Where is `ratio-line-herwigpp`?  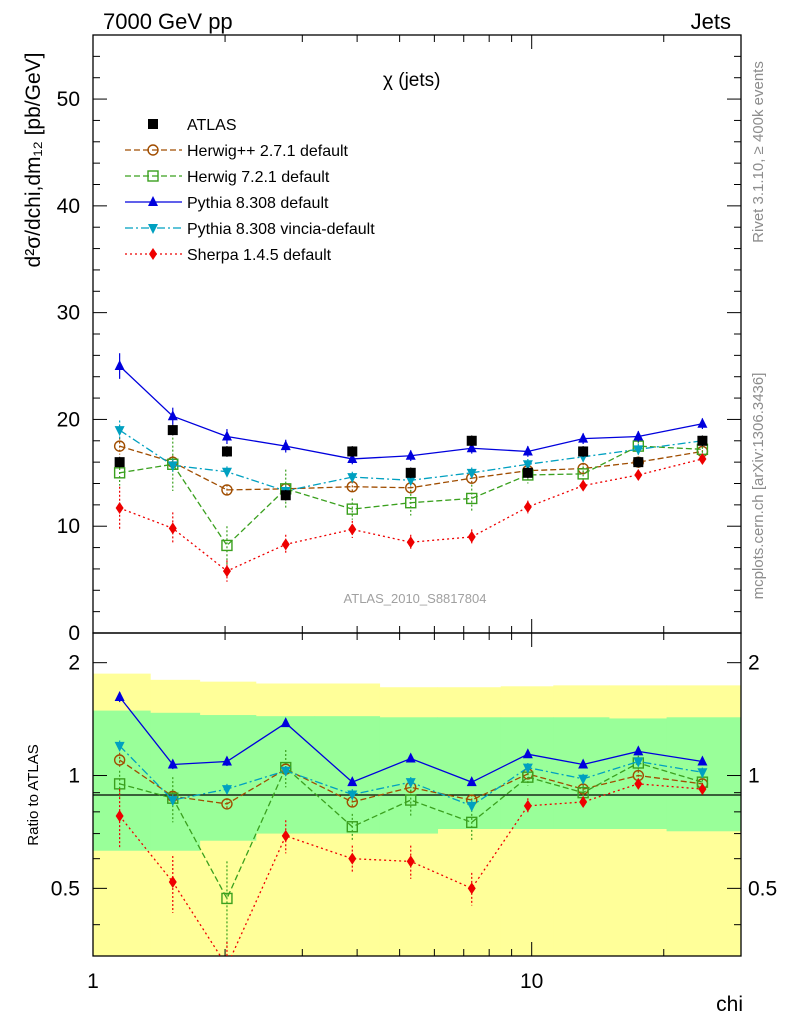 ratio-line-herwigpp is located at coordinates (411, 782).